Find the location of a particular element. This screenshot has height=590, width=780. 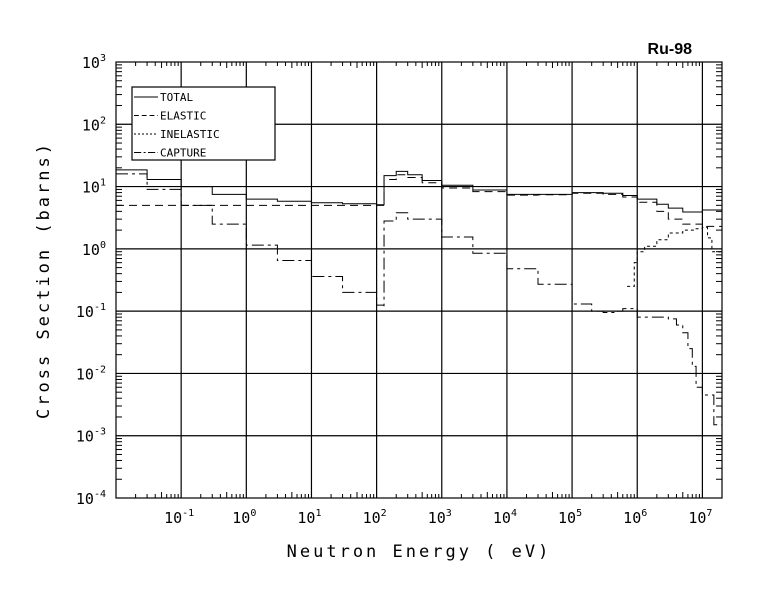

tick-exponent: 6 is located at coordinates (644, 513).